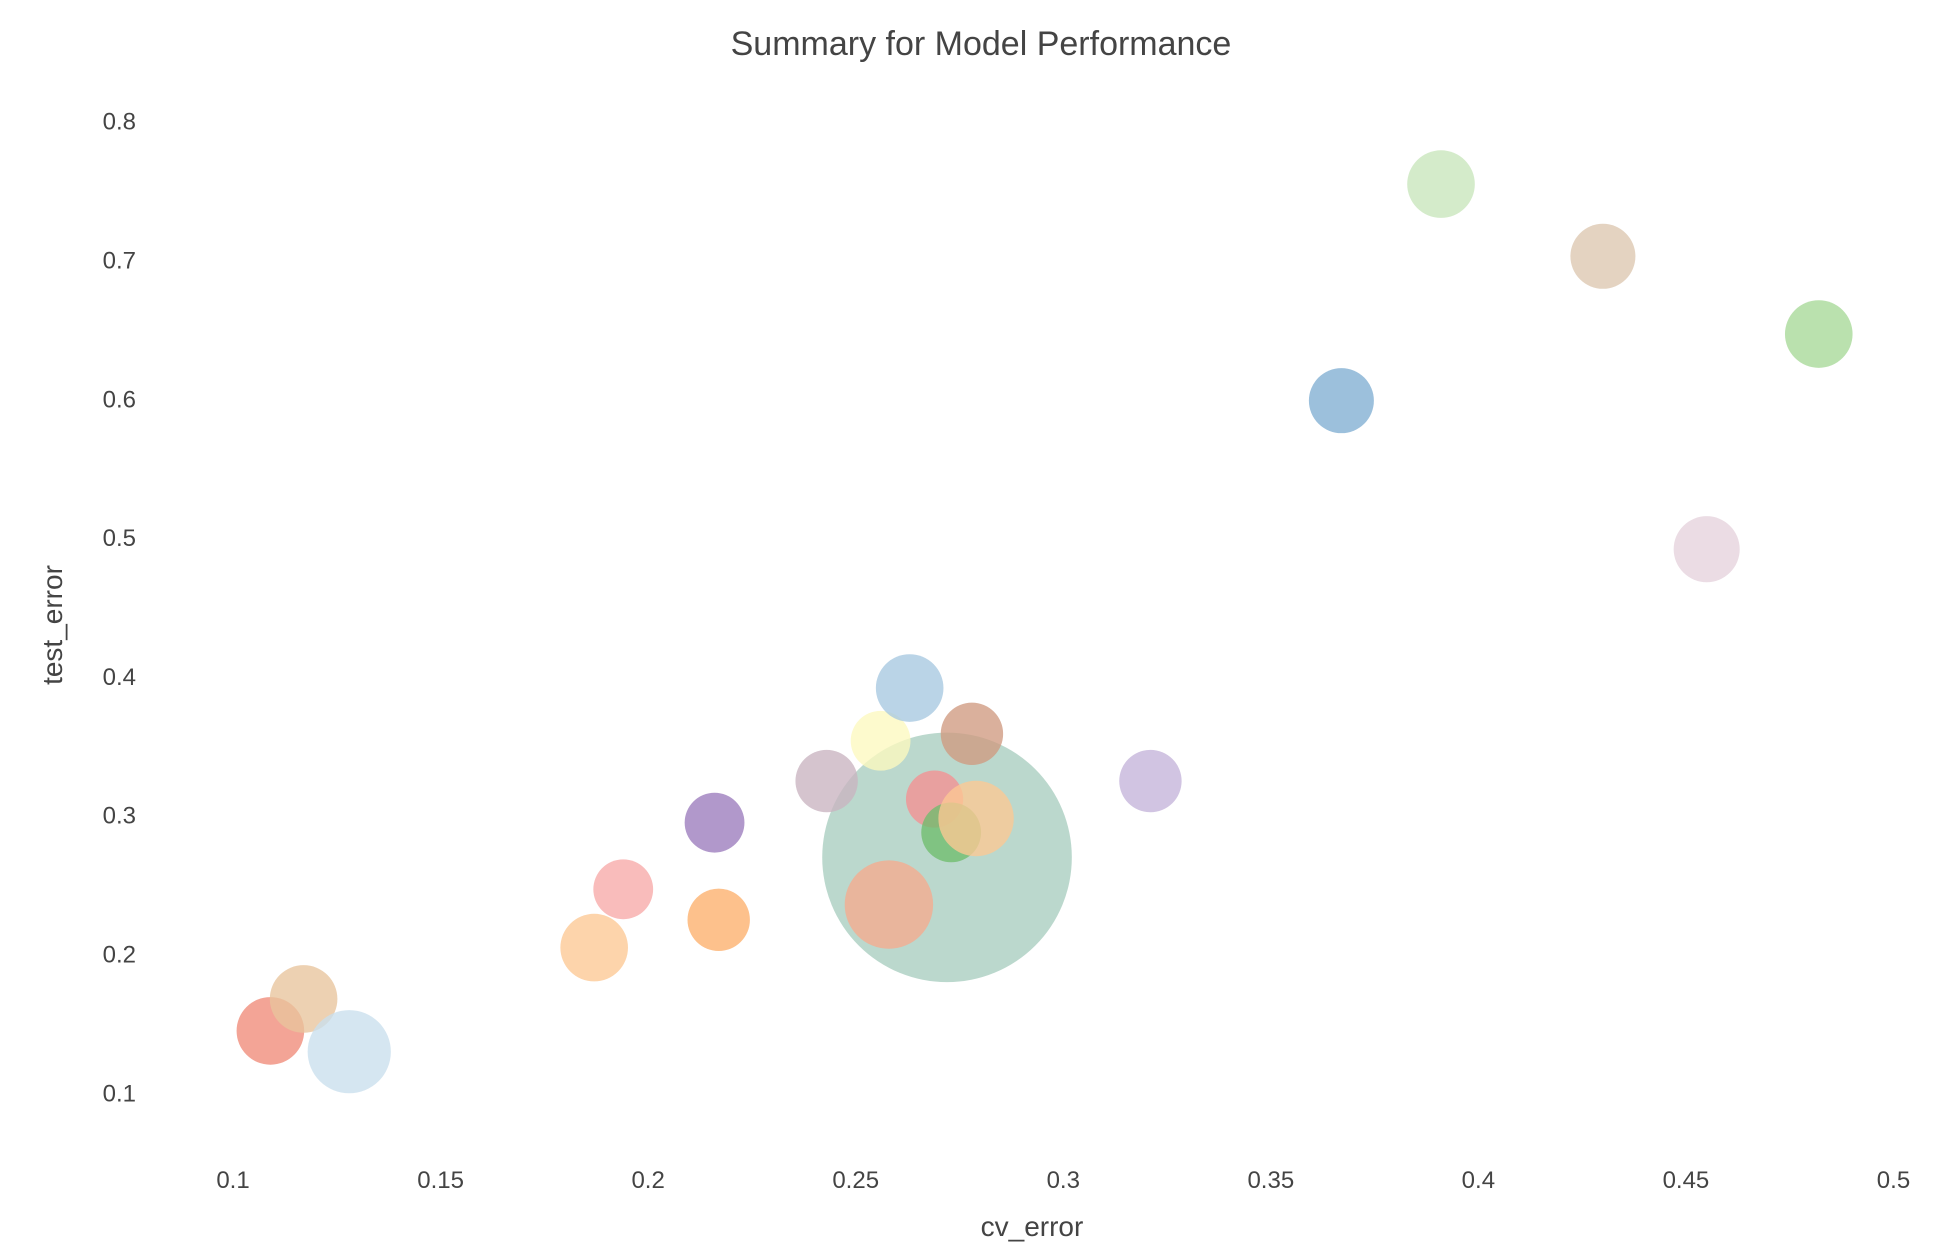 This screenshot has height=1252, width=1952. What do you see at coordinates (981, 44) in the screenshot?
I see `chart-title: Summary for Model Performance` at bounding box center [981, 44].